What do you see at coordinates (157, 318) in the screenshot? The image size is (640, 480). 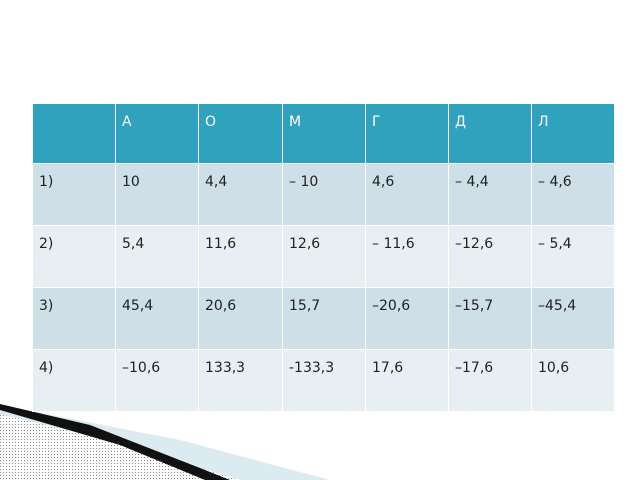 I see `table-cell: 45,4` at bounding box center [157, 318].